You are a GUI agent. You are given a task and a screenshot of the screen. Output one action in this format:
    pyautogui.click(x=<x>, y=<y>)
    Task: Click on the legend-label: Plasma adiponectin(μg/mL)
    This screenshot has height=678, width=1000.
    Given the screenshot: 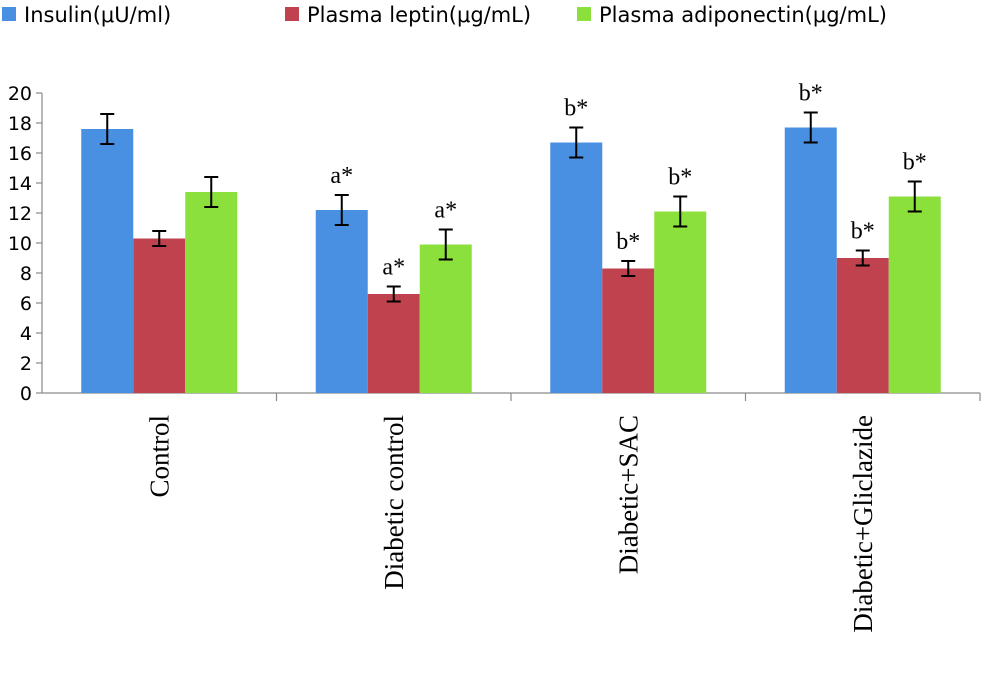 What is the action you would take?
    pyautogui.click(x=743, y=15)
    